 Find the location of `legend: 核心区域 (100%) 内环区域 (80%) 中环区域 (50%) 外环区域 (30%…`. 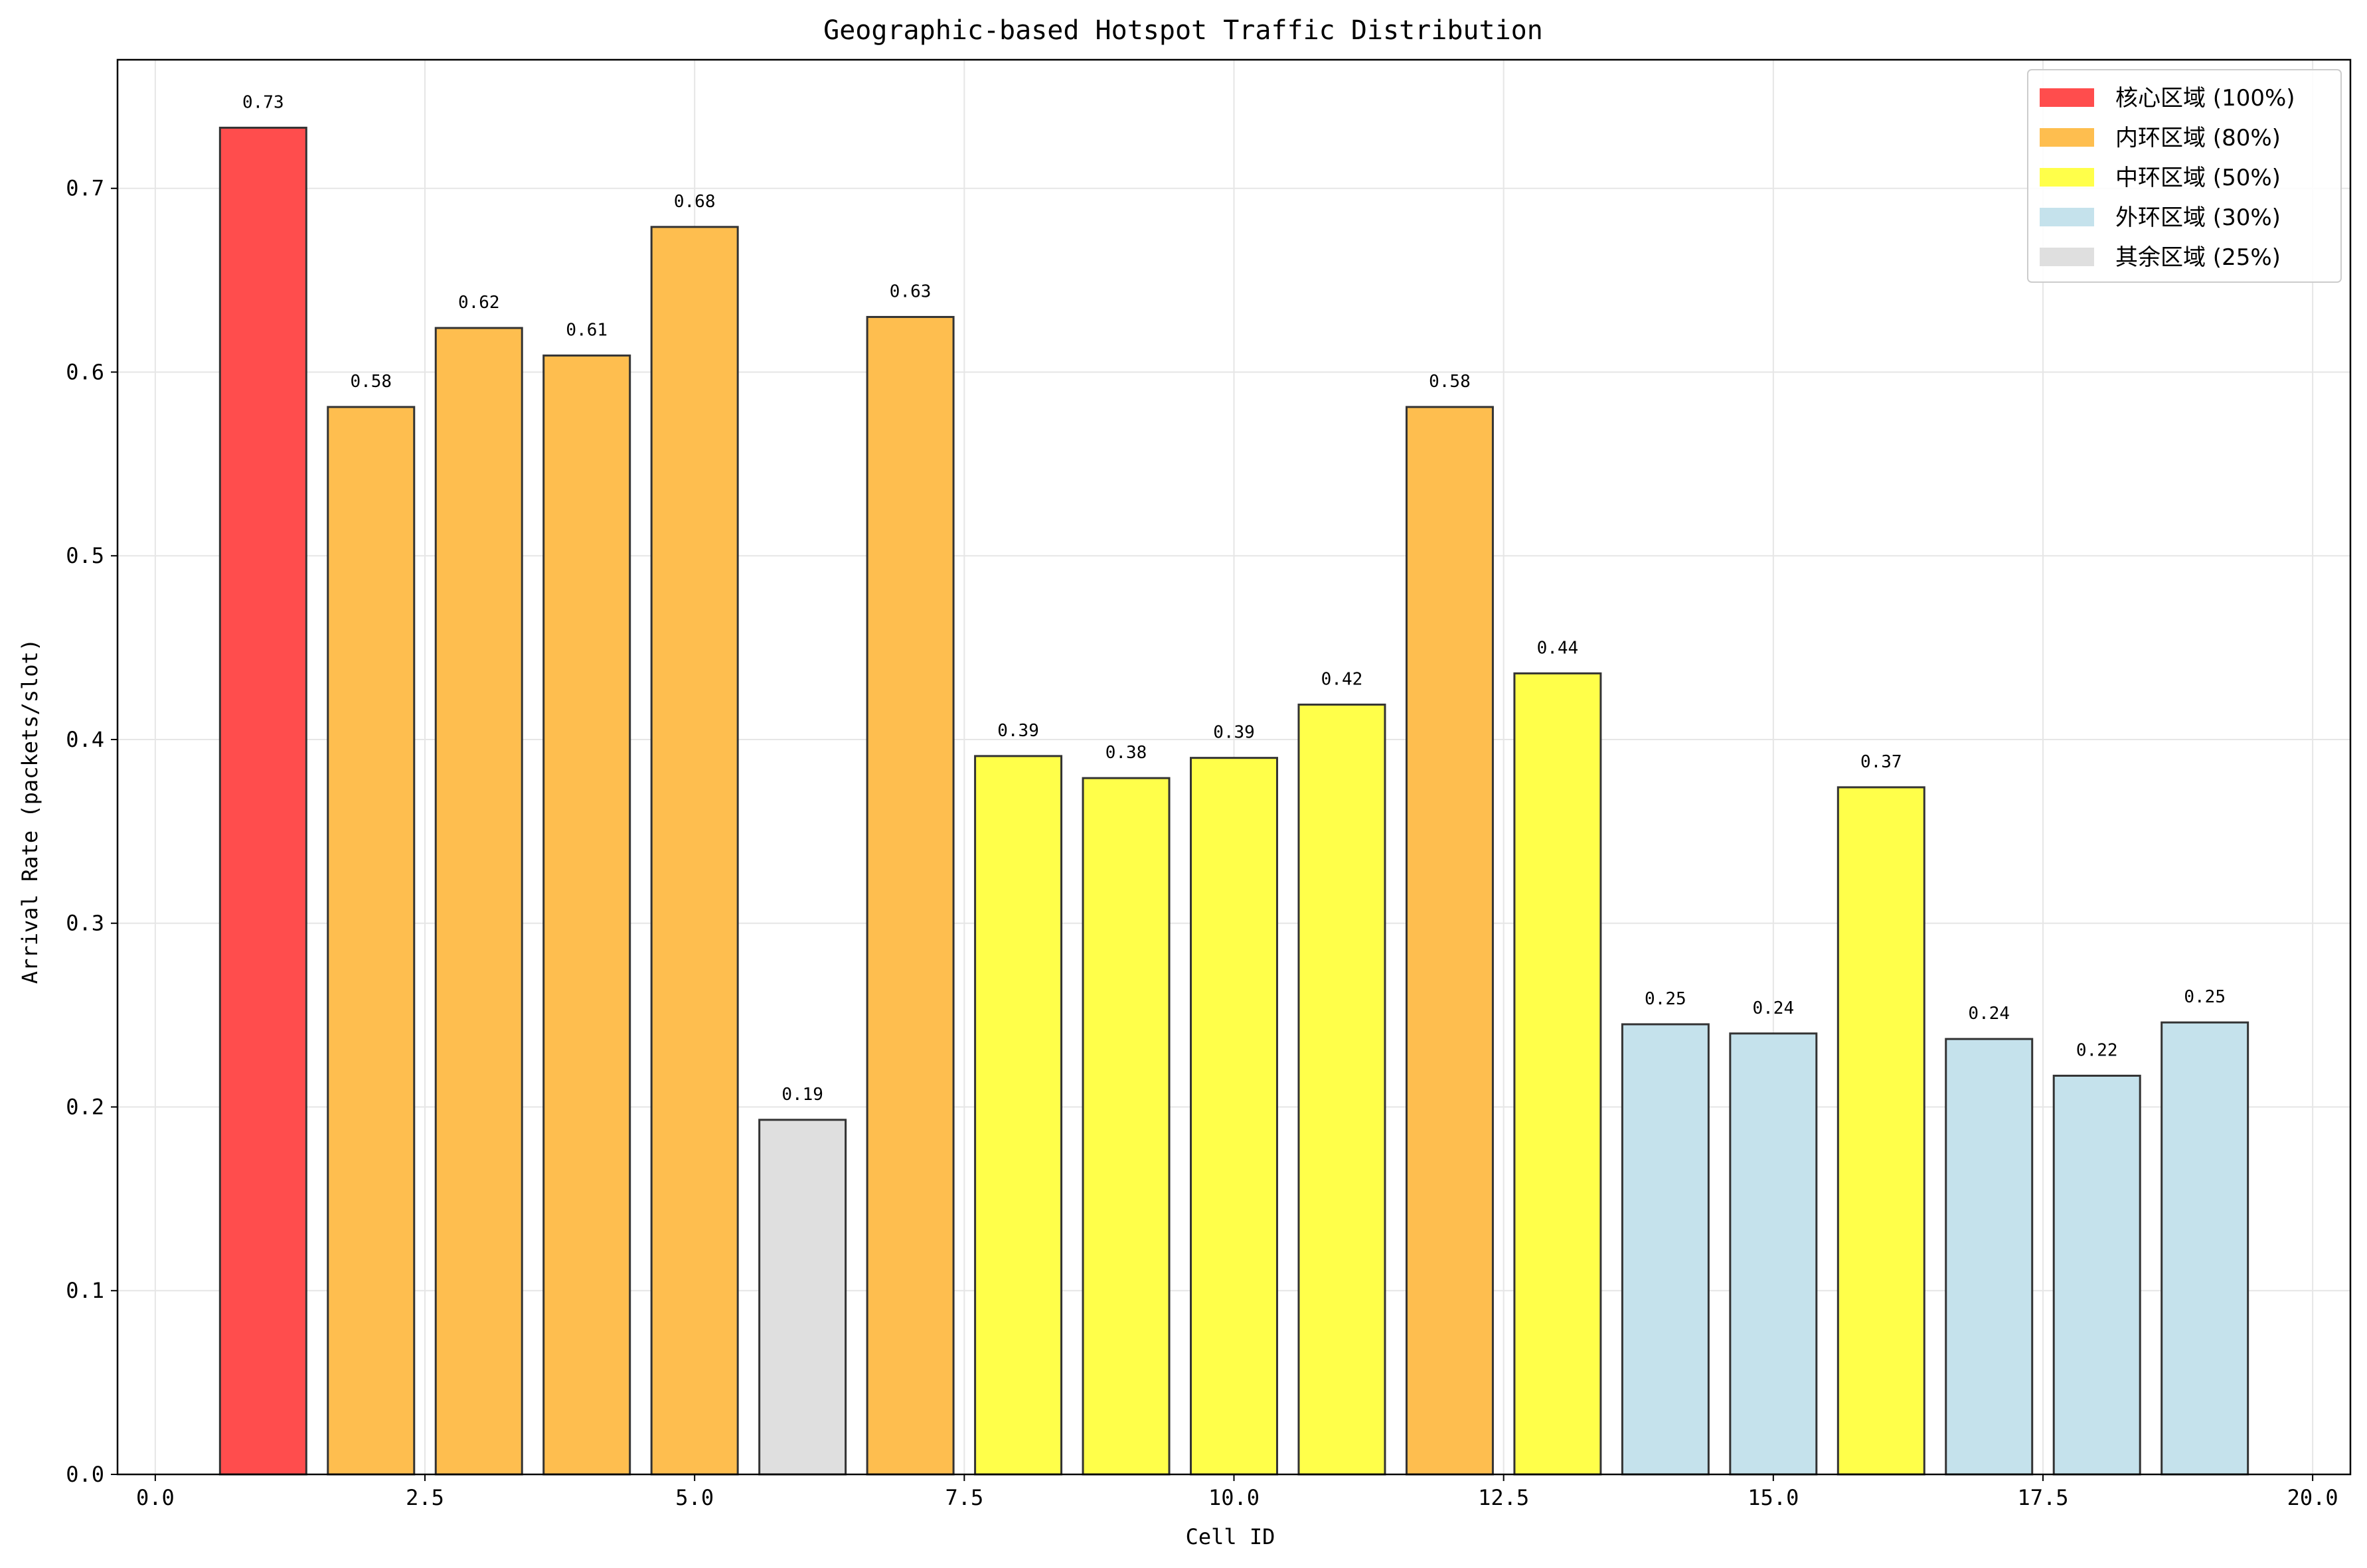

legend: 核心区域 (100%) 内环区域 (80%) 中环区域 (50%) 外环区域 (30%… is located at coordinates (2184, 176).